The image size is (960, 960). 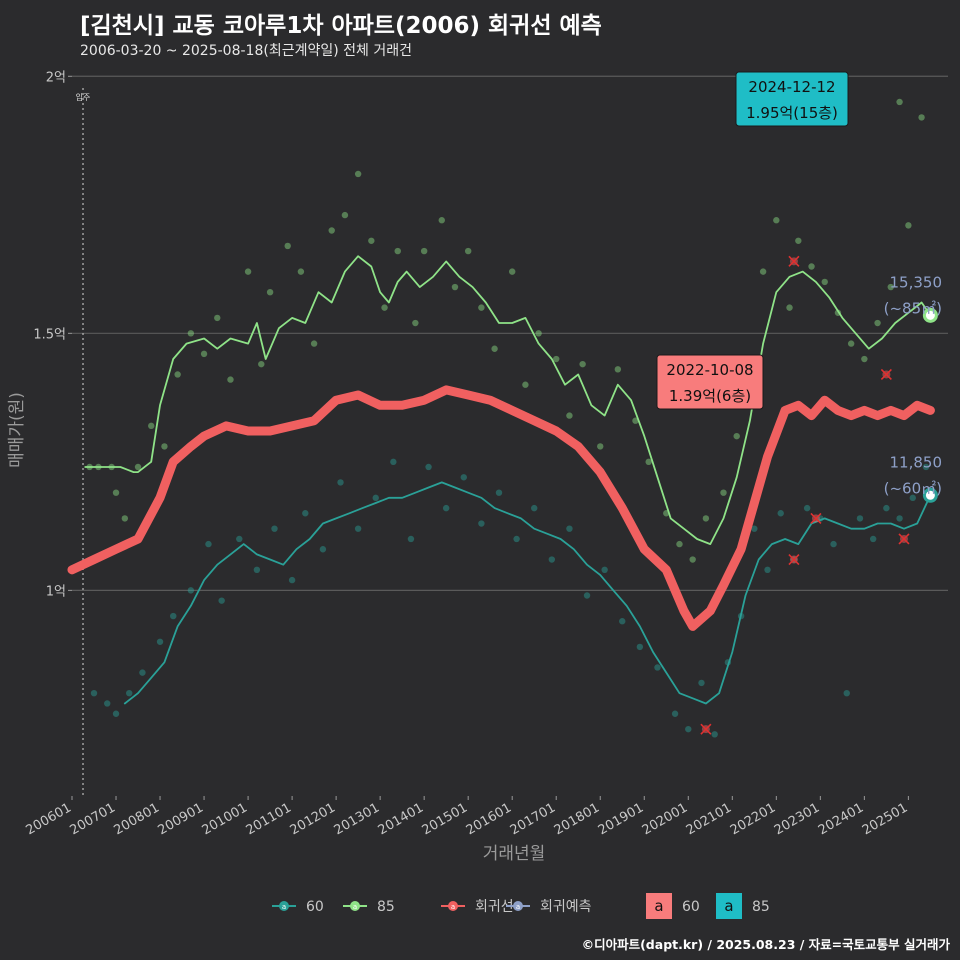 What do you see at coordinates (913, 488) in the screenshot?
I see `end-label-area-60: (~60㎡)` at bounding box center [913, 488].